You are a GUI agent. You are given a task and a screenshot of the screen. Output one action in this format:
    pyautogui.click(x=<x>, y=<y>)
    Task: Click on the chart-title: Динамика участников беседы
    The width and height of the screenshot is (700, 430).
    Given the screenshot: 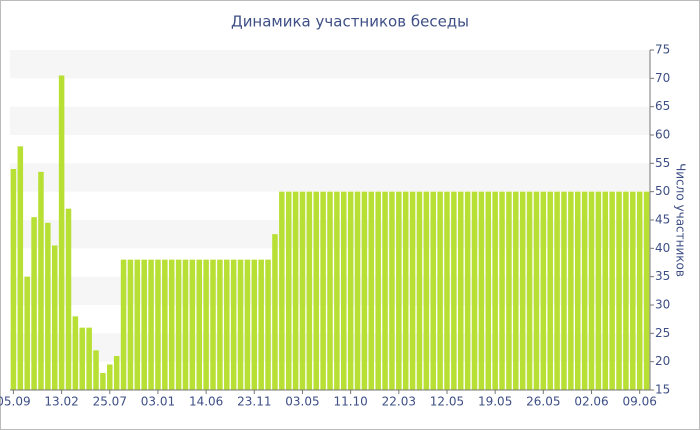 What is the action you would take?
    pyautogui.click(x=350, y=22)
    